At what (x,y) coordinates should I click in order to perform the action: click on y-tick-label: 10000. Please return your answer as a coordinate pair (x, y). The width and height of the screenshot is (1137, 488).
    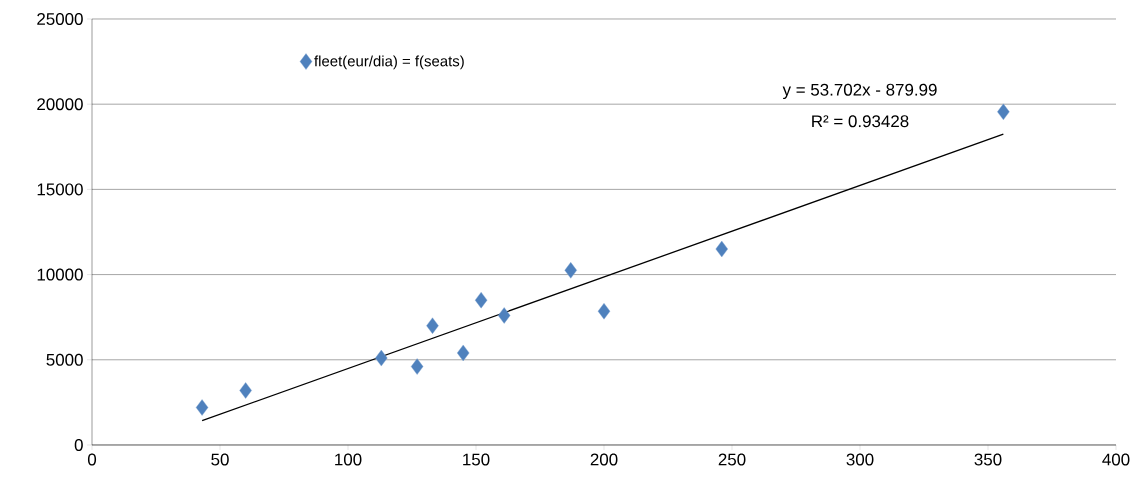
    Looking at the image, I should click on (60, 274).